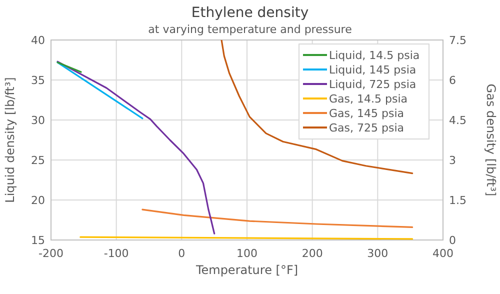 This screenshot has width=500, height=294. What do you see at coordinates (368, 99) in the screenshot?
I see `legend-label: Gas, 14.5 psia` at bounding box center [368, 99].